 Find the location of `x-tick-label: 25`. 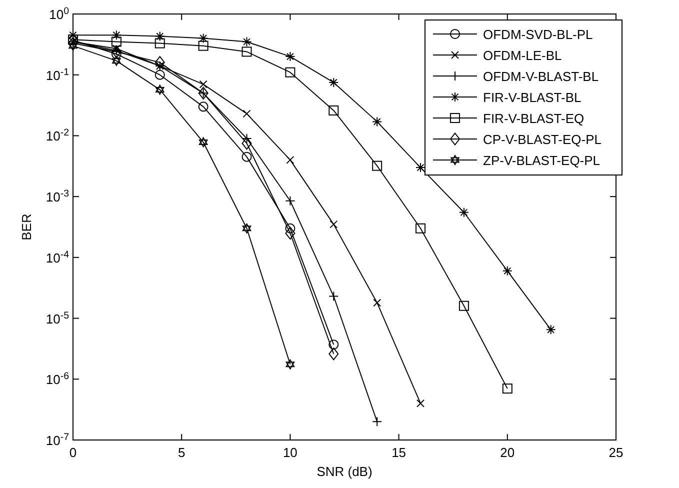

x-tick-label: 25 is located at coordinates (616, 452).